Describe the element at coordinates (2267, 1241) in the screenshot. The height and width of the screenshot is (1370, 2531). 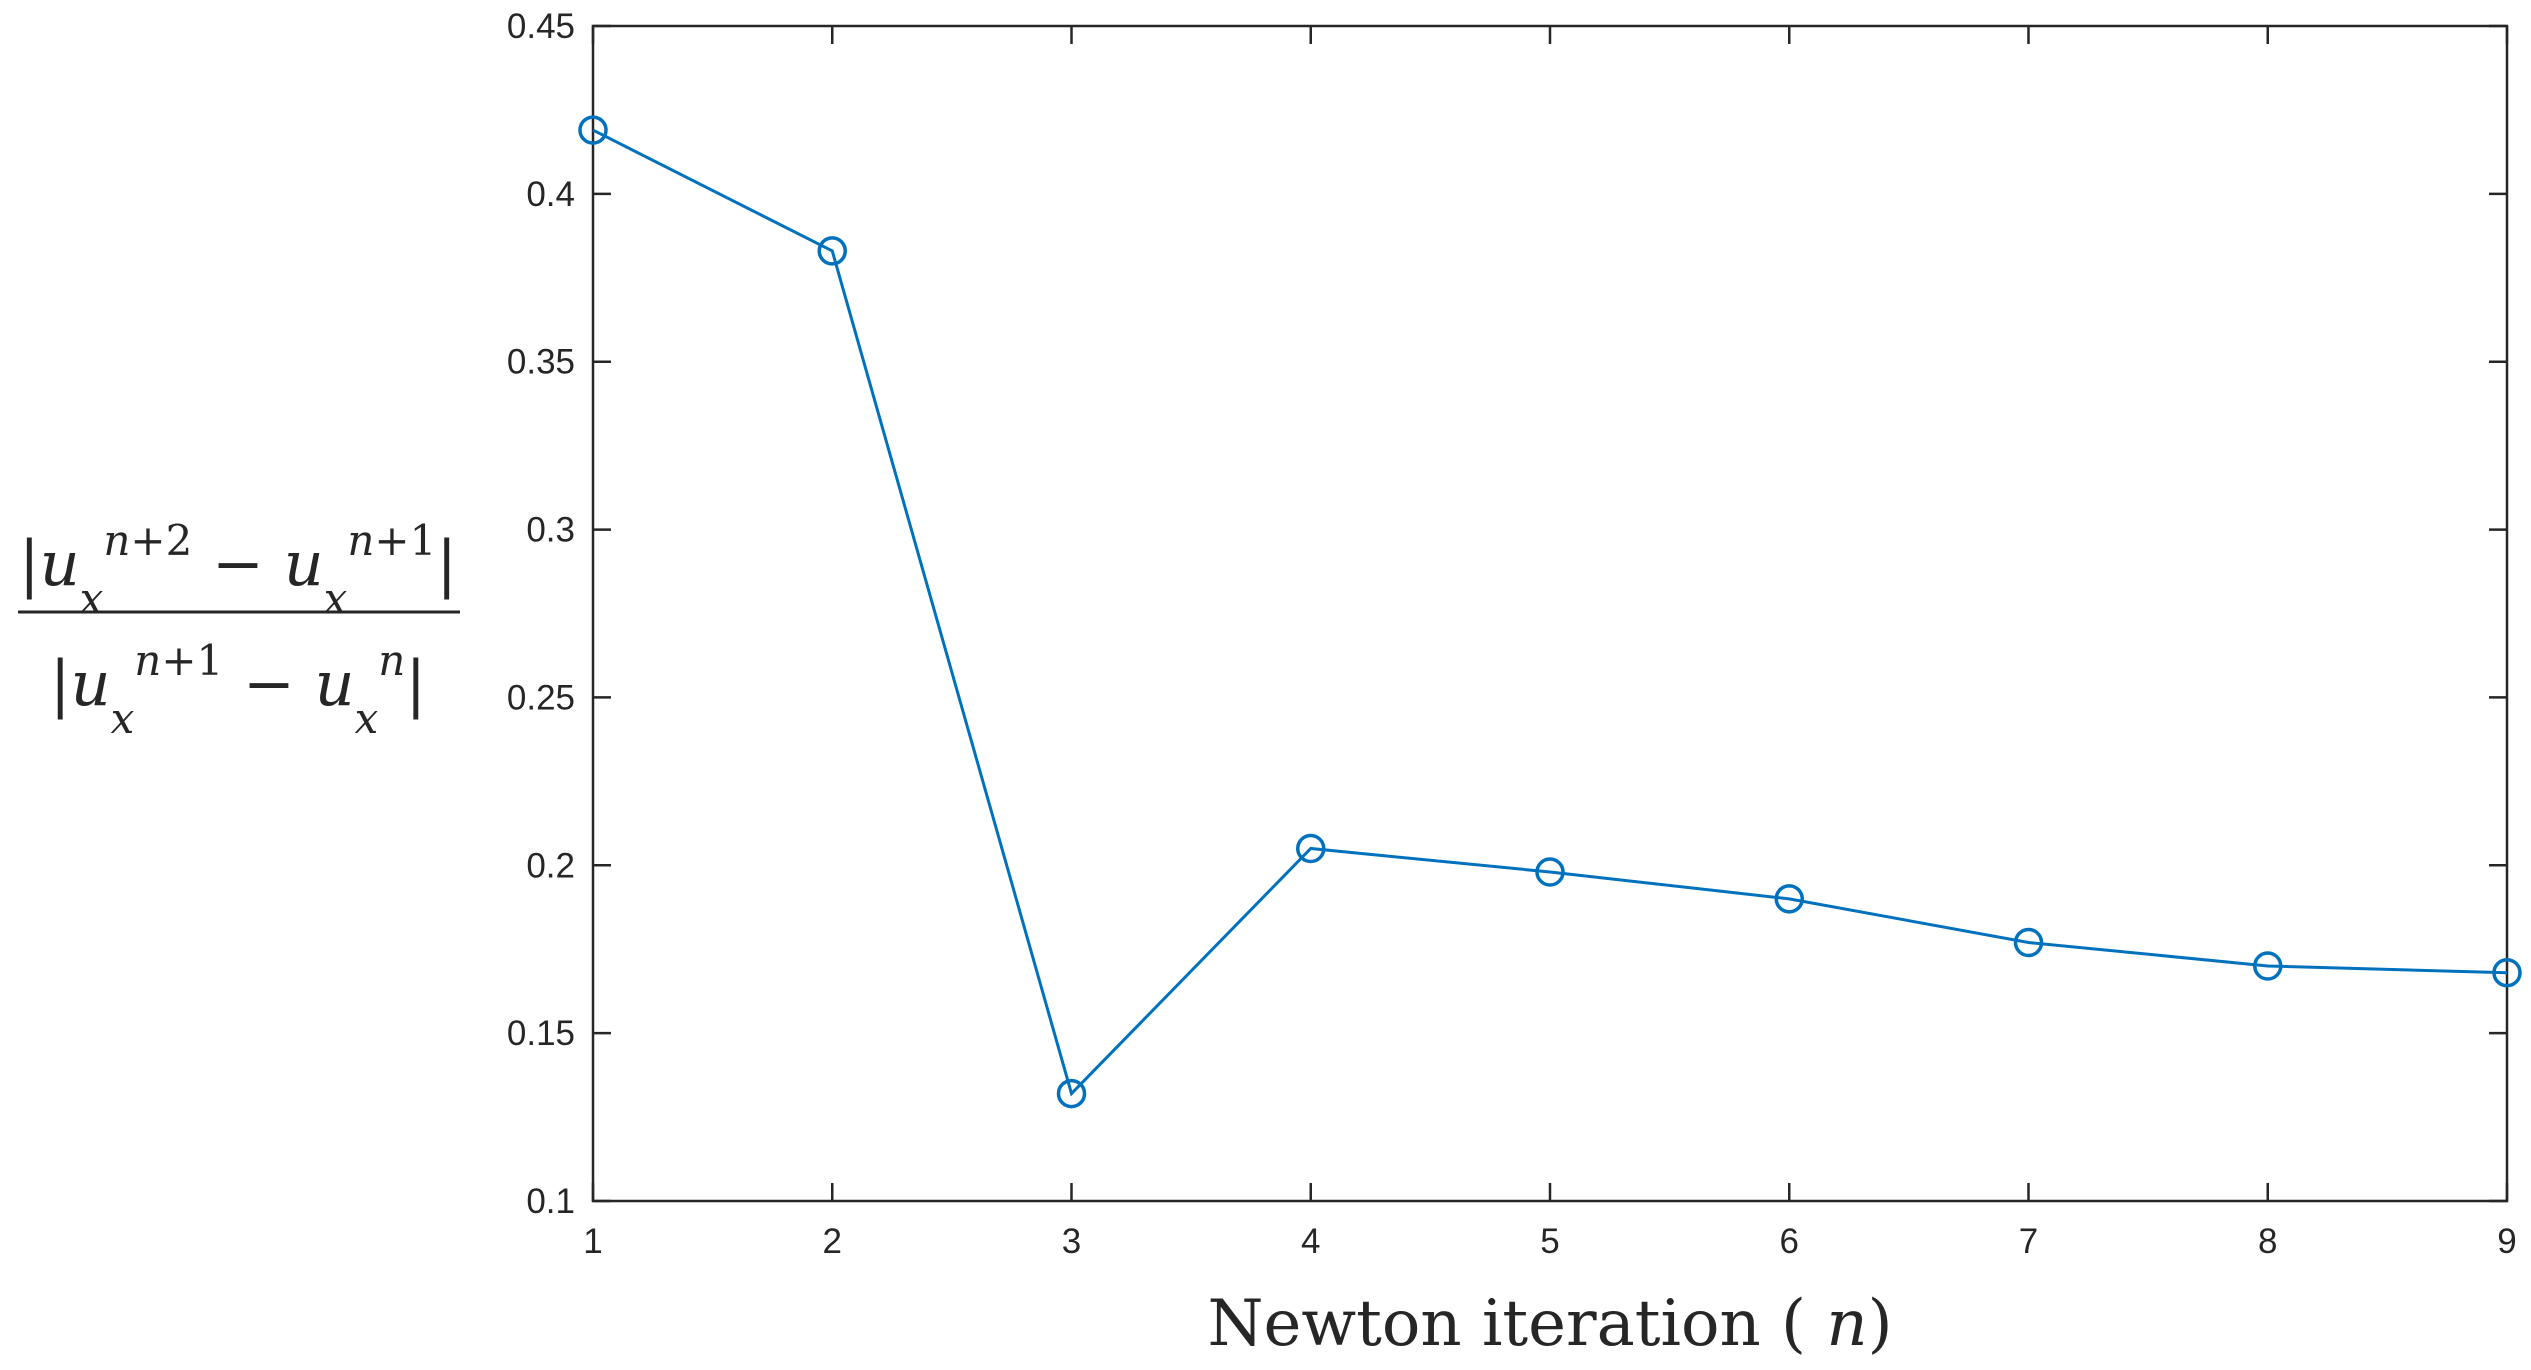
I see `x-tick-label: 8` at that location.